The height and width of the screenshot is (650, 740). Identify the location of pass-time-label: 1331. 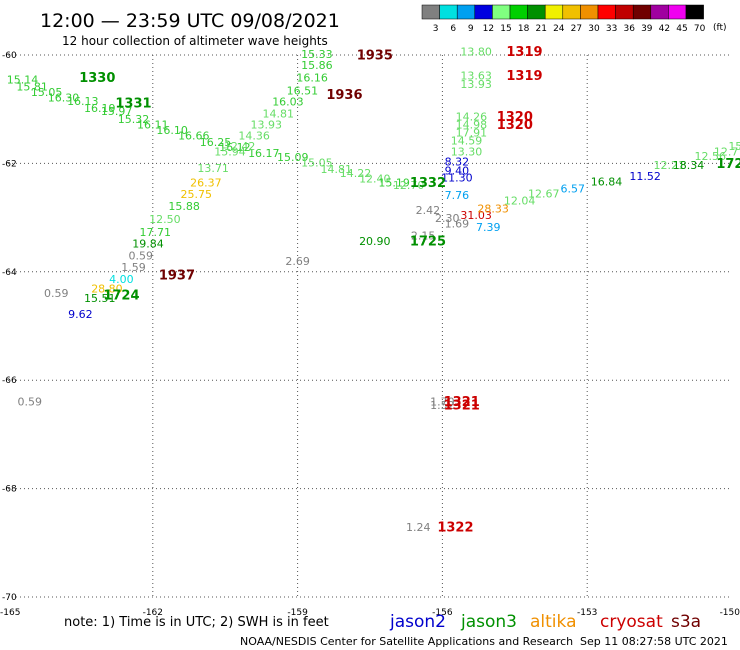
(133, 103).